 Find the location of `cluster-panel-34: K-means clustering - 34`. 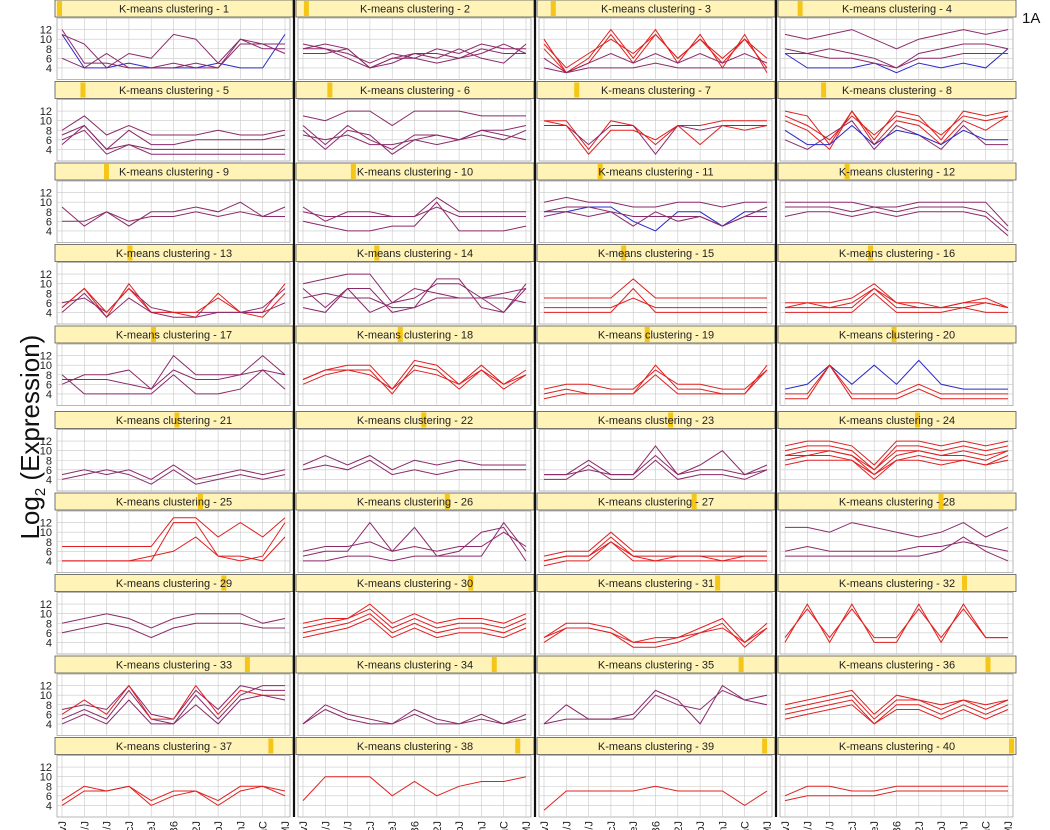

cluster-panel-34: K-means clustering - 34 is located at coordinates (415, 695).